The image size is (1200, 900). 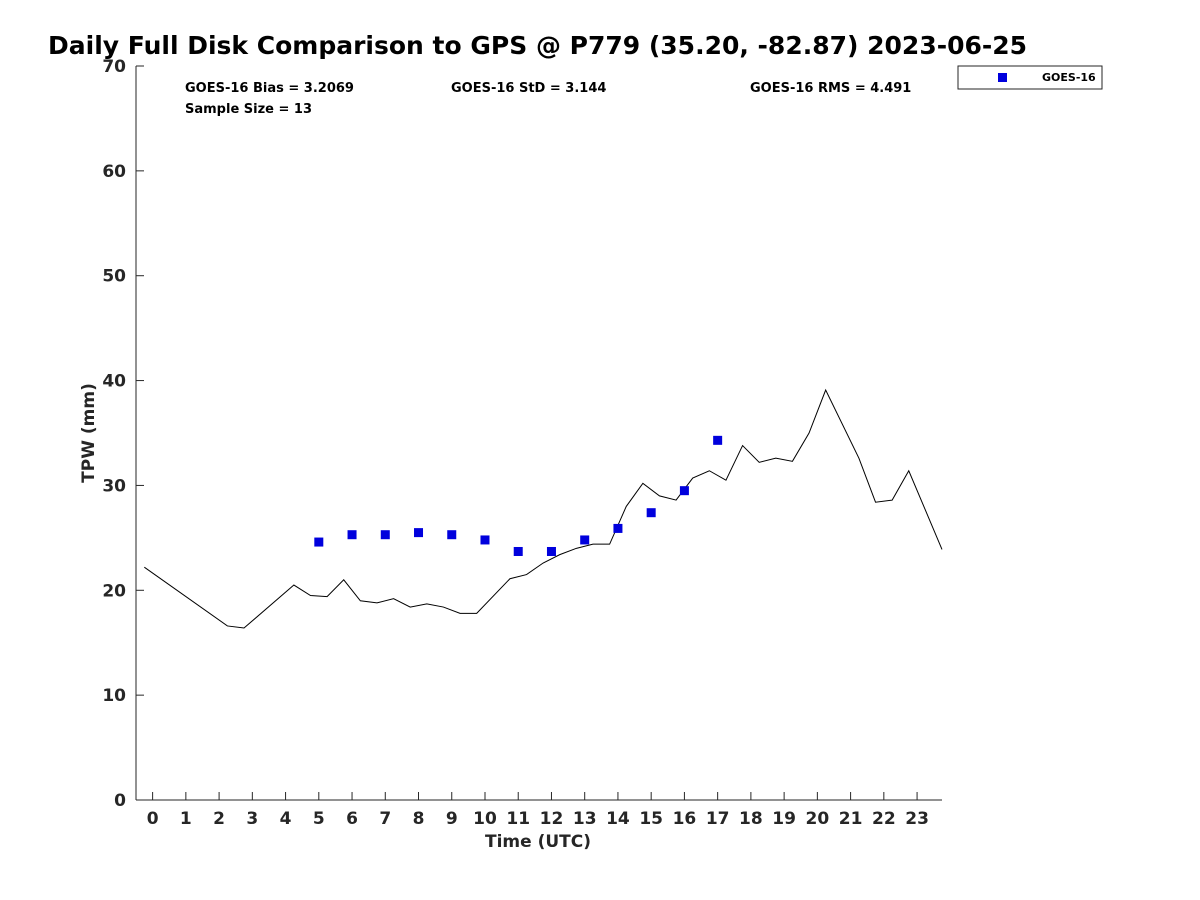 What do you see at coordinates (884, 819) in the screenshot?
I see `x-tick-label: 22` at bounding box center [884, 819].